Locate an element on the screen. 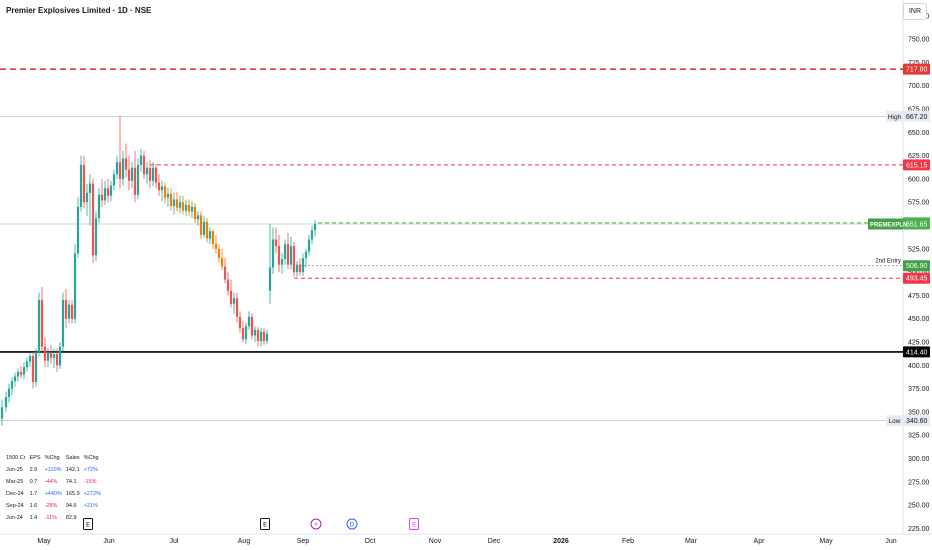  split-marker is located at coordinates (316, 524).